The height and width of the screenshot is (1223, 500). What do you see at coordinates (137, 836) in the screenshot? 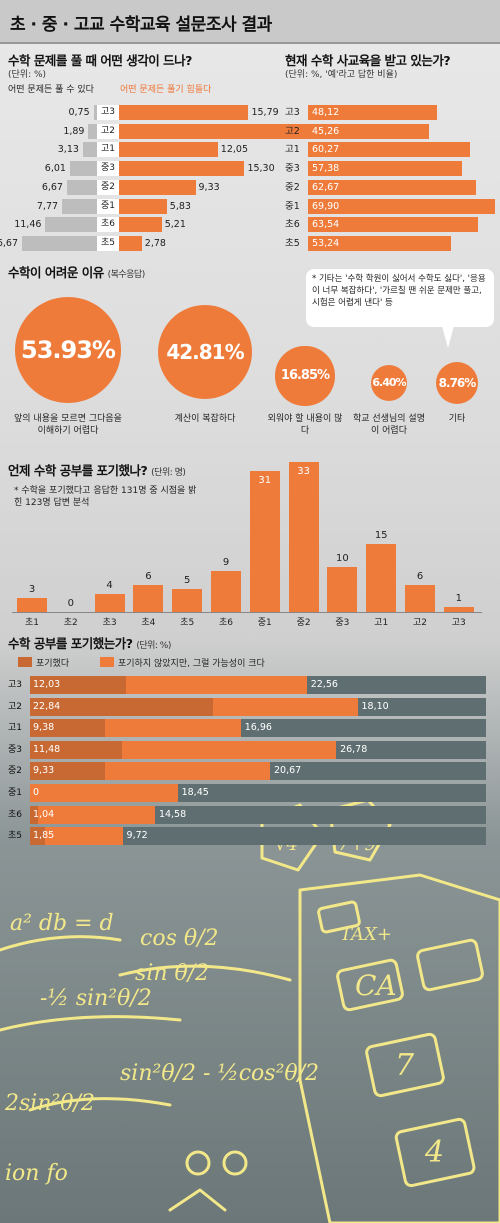
I see `label-likely: 9,72` at bounding box center [137, 836].